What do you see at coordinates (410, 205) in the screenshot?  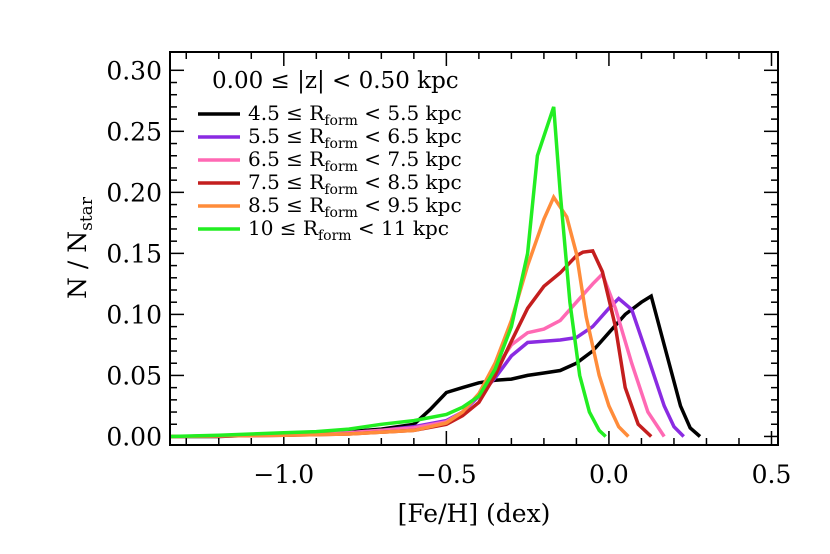 I see `legend-label-range: < 9.5 kpc` at bounding box center [410, 205].